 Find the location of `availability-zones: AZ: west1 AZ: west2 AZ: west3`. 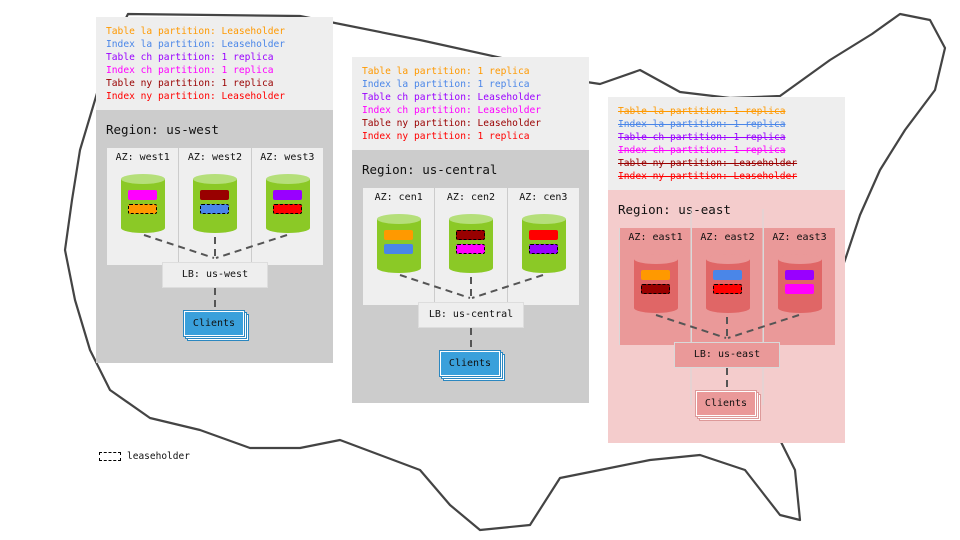

availability-zones: AZ: west1 AZ: west2 AZ: west3 is located at coordinates (215, 206).